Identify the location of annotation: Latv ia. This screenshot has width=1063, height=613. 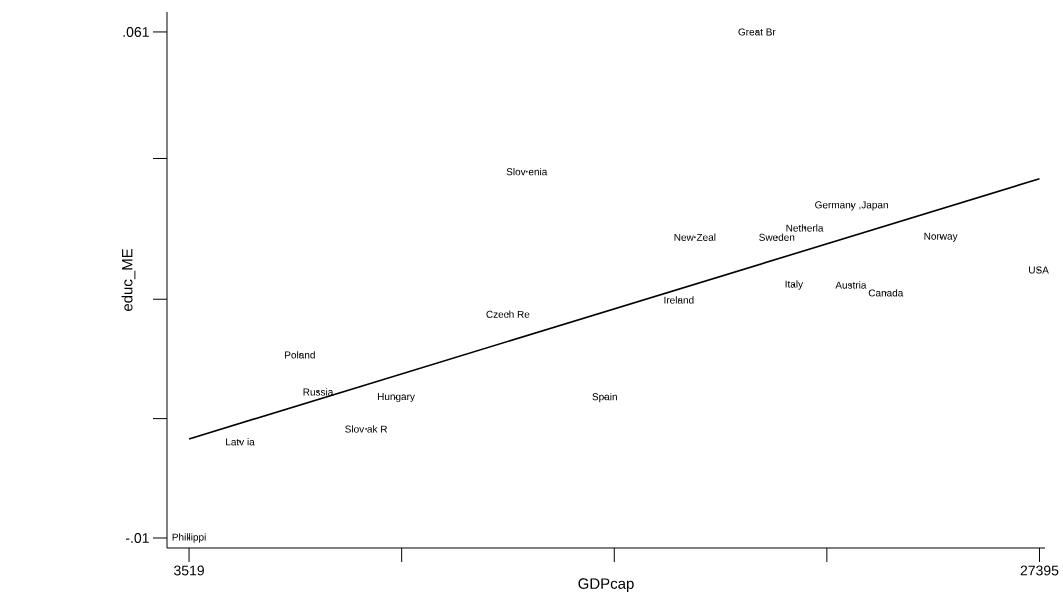
(240, 442).